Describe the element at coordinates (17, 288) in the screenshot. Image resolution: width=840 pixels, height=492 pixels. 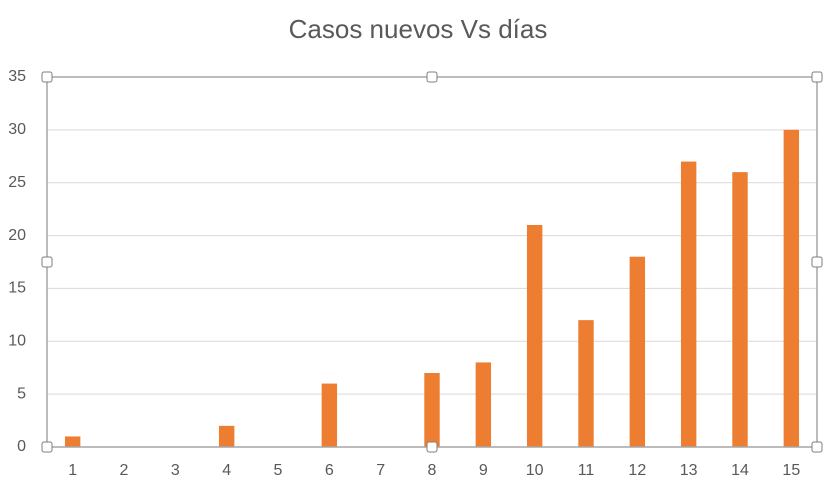
I see `y-tick-label: 15` at that location.